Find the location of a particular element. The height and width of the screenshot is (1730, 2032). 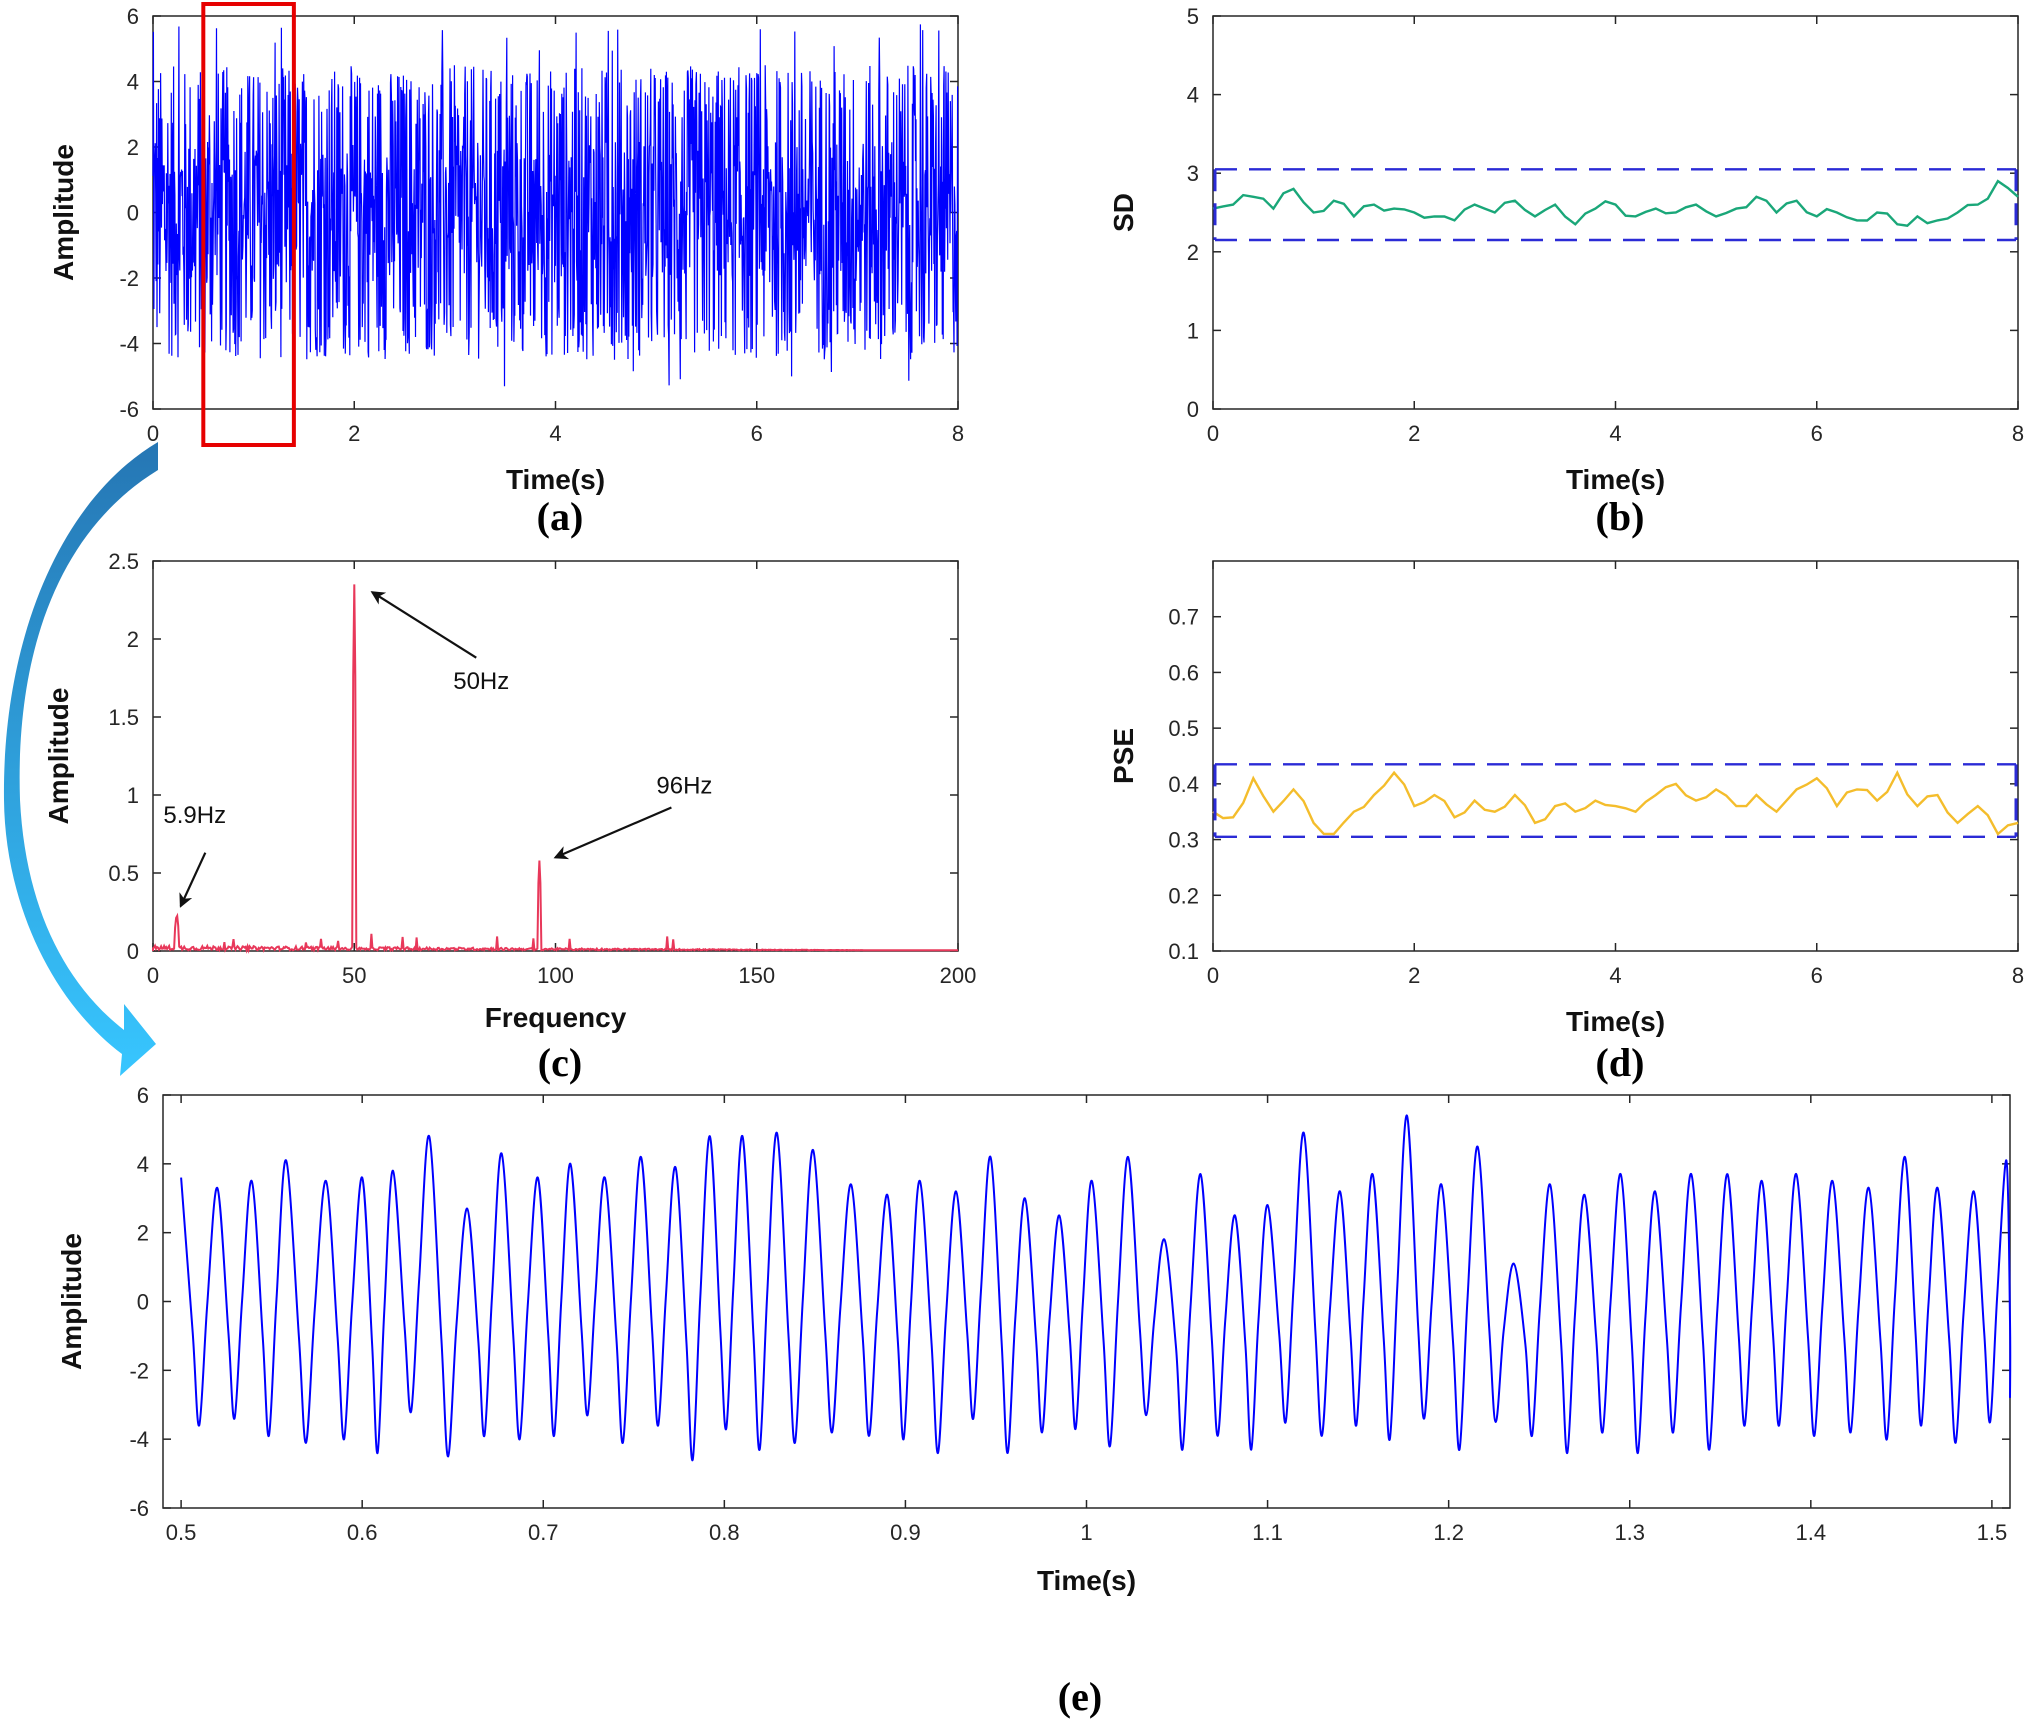

y-tick-label: 3 is located at coordinates (1193, 173).